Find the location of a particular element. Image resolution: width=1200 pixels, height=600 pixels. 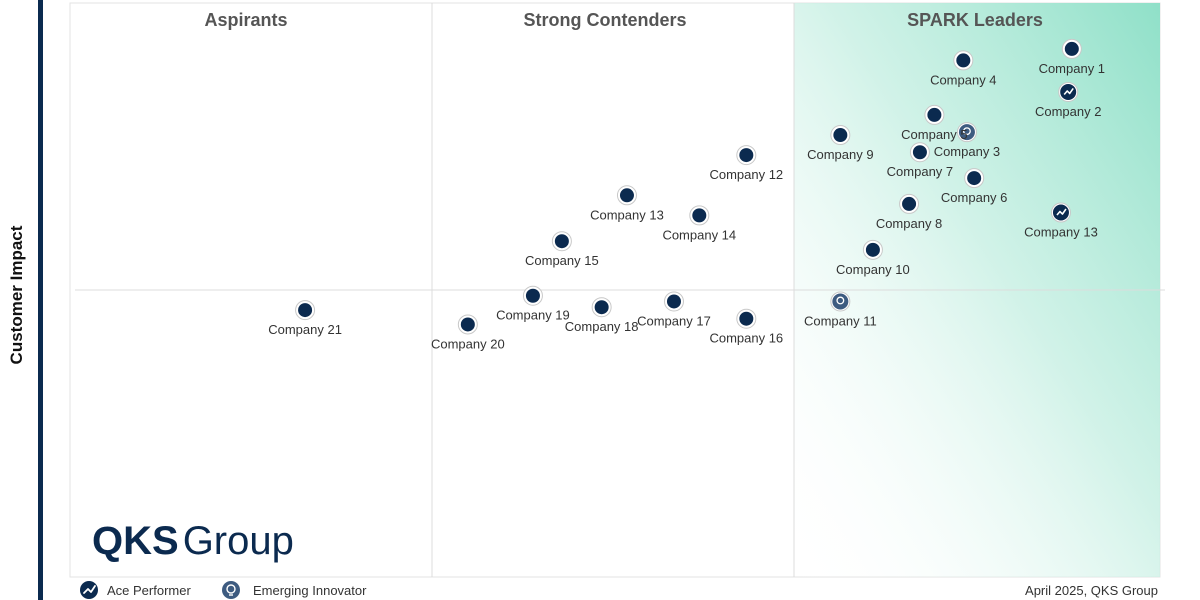

data-point: Company 11 is located at coordinates (840, 309).